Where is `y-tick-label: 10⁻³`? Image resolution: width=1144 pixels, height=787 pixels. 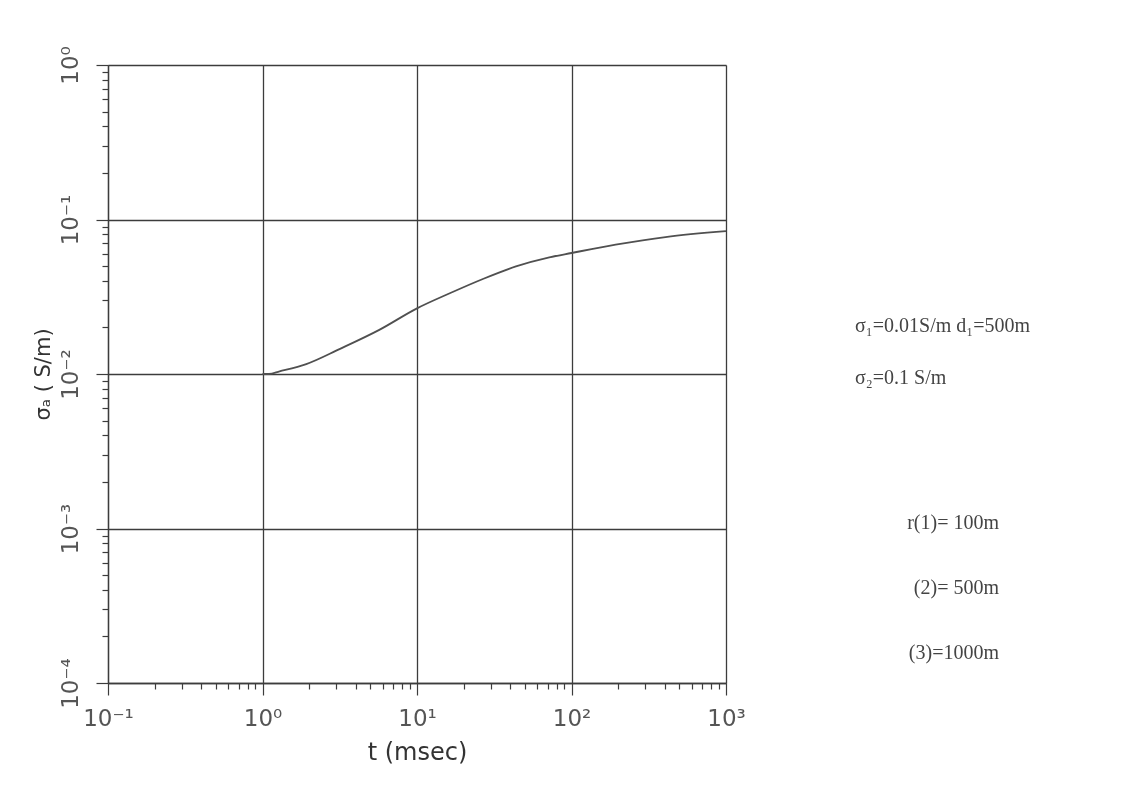
y-tick-label: 10⁻³ is located at coordinates (69, 529).